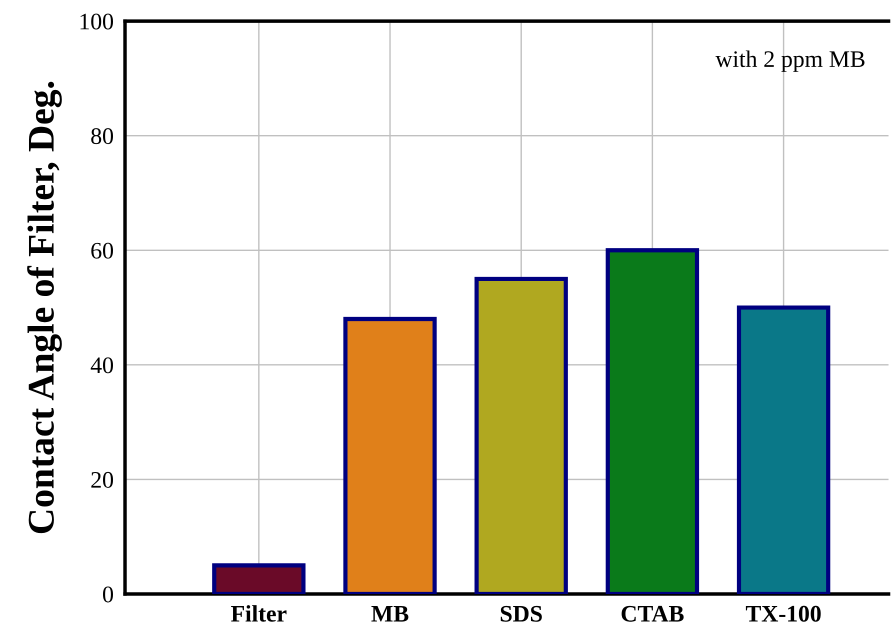  Describe the element at coordinates (102, 365) in the screenshot. I see `y-tick-label: 40` at that location.